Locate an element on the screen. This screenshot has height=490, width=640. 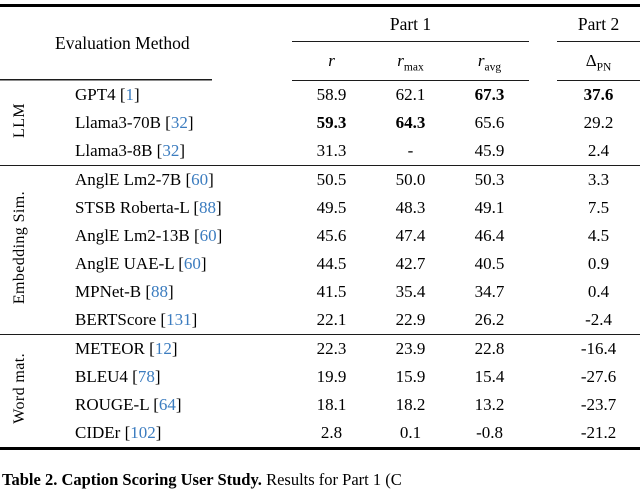
method-cell: METEOR [12] is located at coordinates (166, 348).